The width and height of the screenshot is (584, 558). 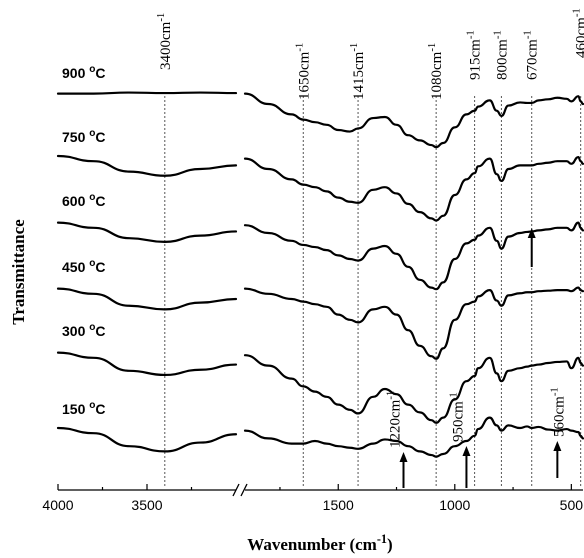 What do you see at coordinates (435, 71) in the screenshot?
I see `peak-label-1080: 1080cm-1` at bounding box center [435, 71].